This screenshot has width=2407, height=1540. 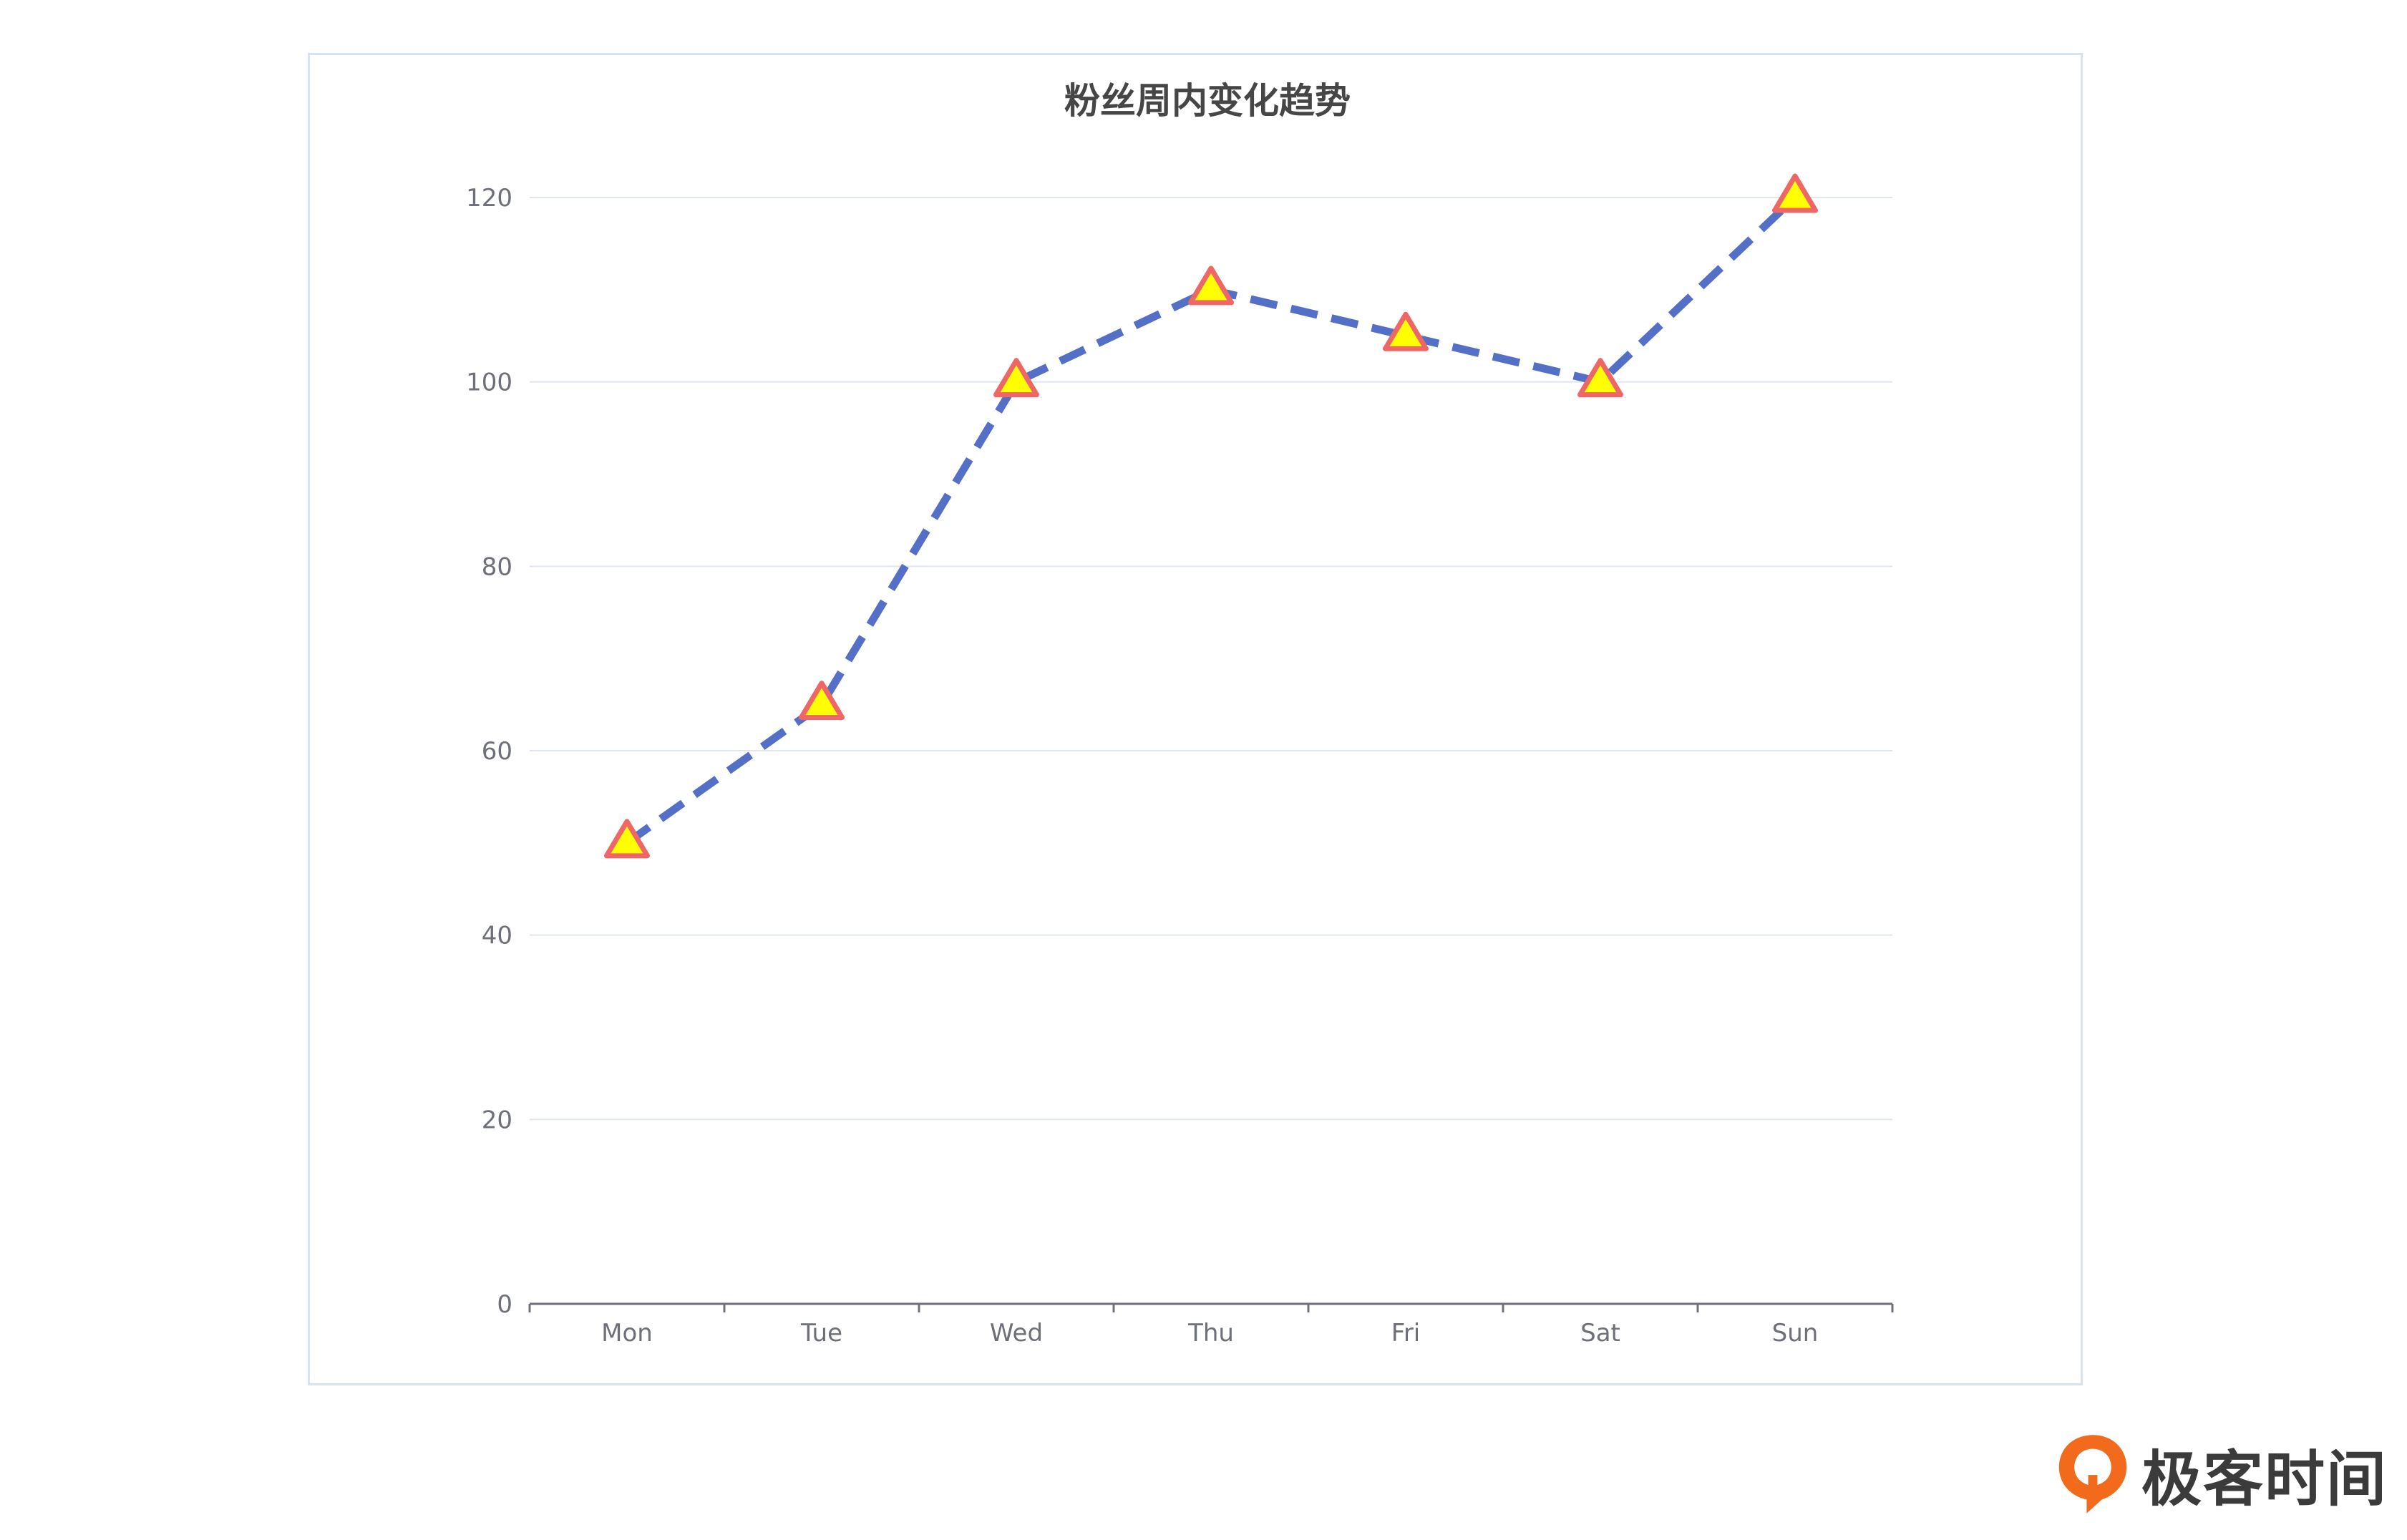 What do you see at coordinates (489, 383) in the screenshot?
I see `y-tick-label: 100` at bounding box center [489, 383].